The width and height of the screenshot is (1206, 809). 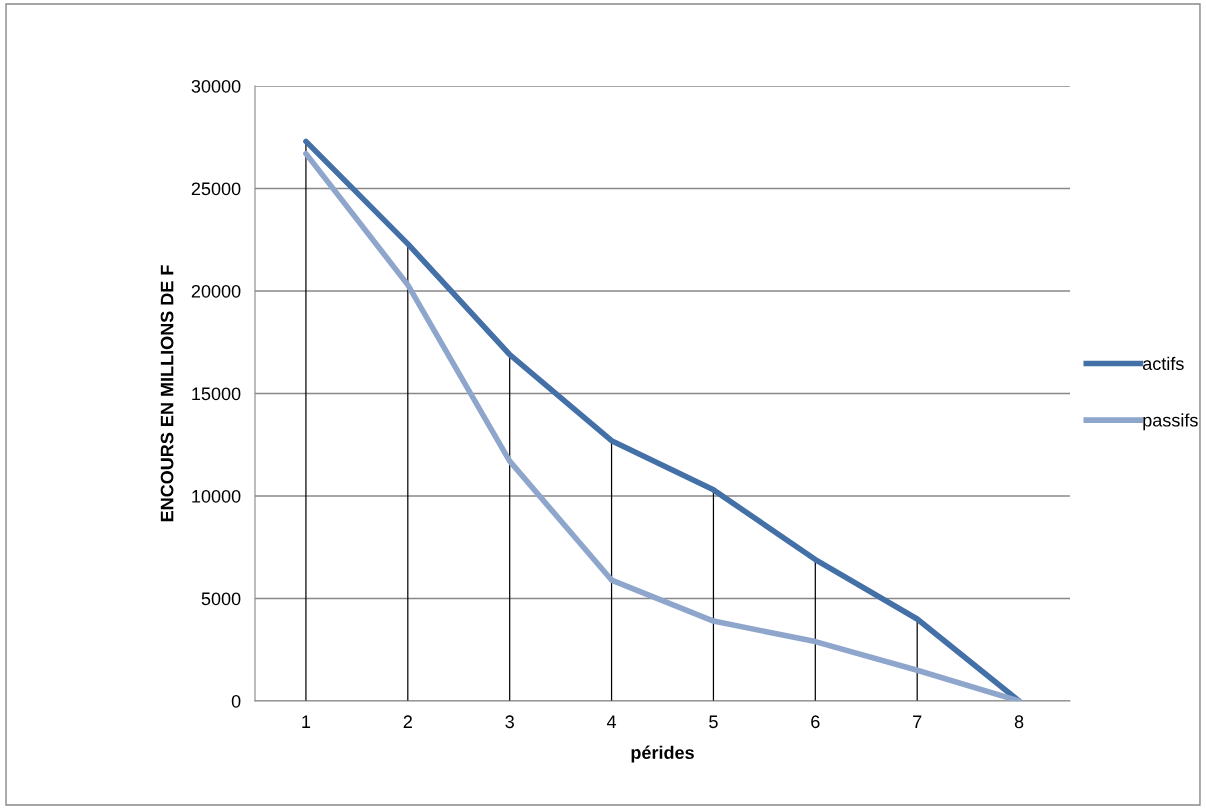 I want to click on x-axis-title: pérides, so click(x=662, y=754).